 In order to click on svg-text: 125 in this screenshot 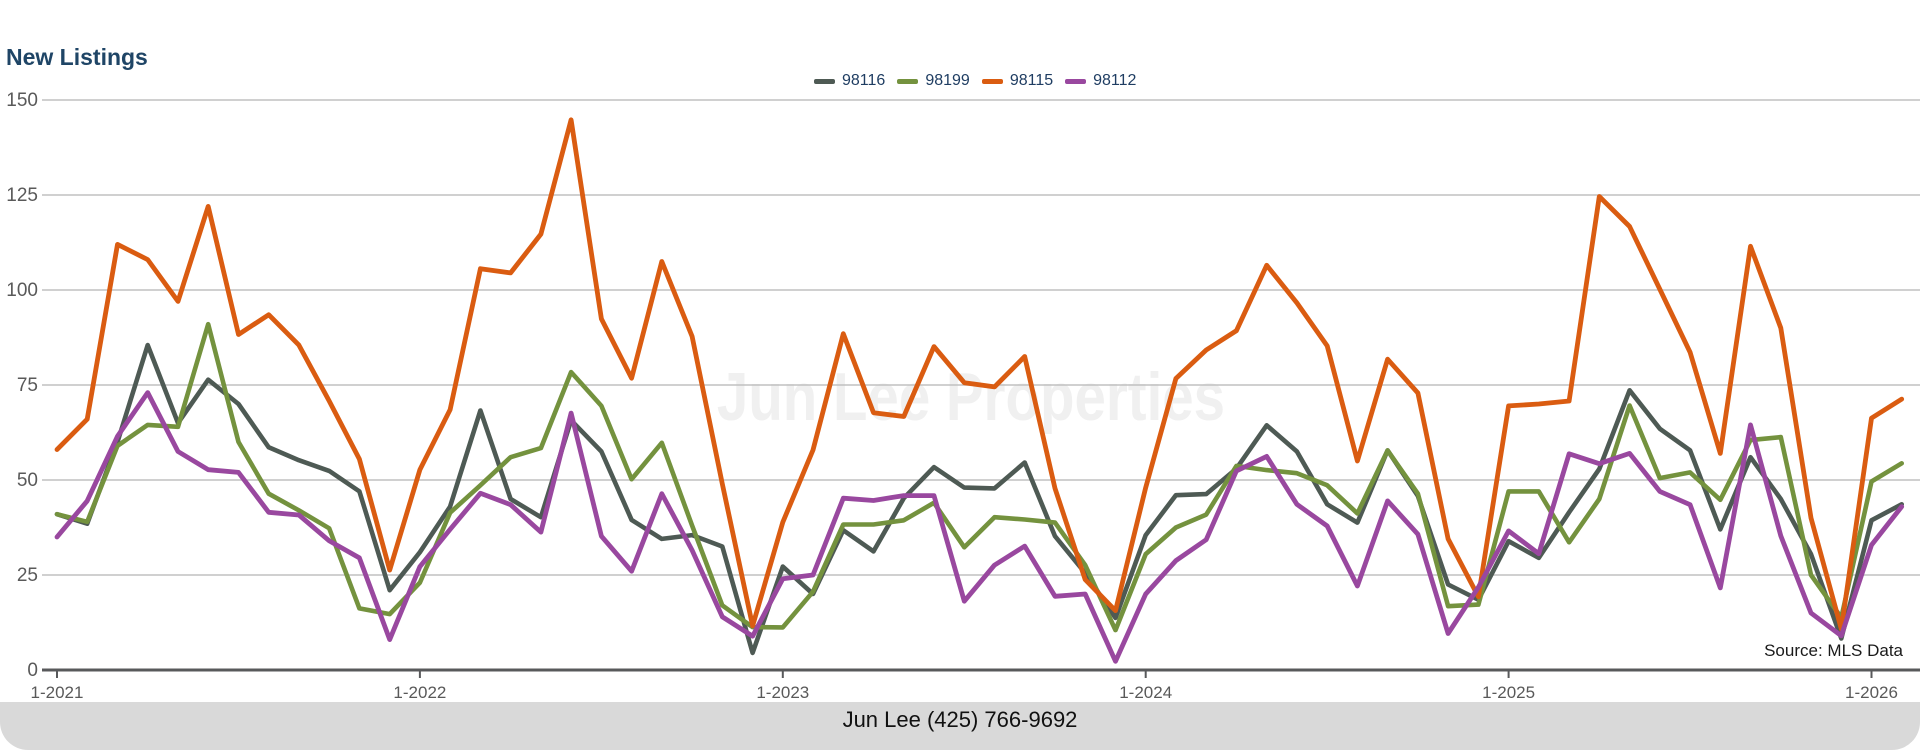, I will do `click(22, 195)`.